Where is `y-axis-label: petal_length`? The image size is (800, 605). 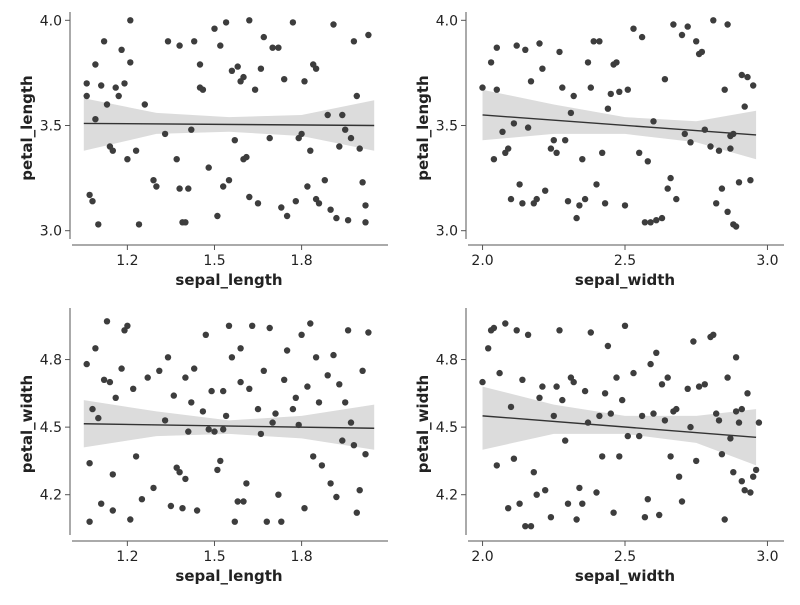 y-axis-label: petal_length is located at coordinates (27, 127).